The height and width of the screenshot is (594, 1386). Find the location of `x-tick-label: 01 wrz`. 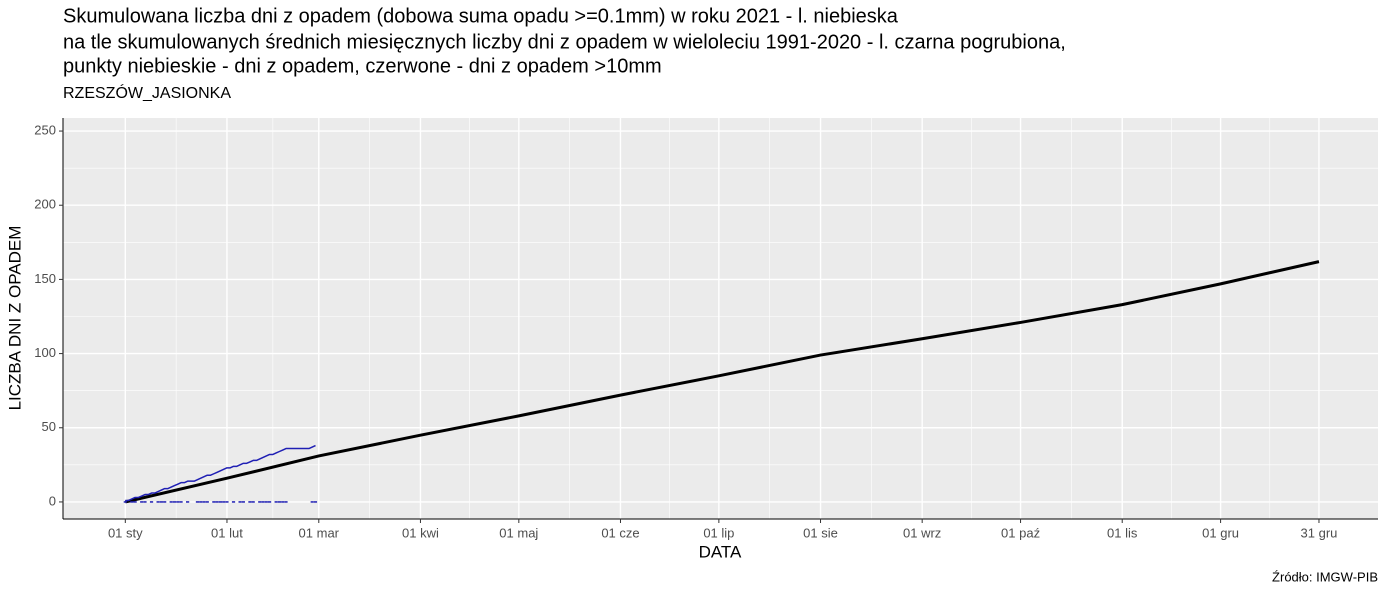

x-tick-label: 01 wrz is located at coordinates (922, 532).